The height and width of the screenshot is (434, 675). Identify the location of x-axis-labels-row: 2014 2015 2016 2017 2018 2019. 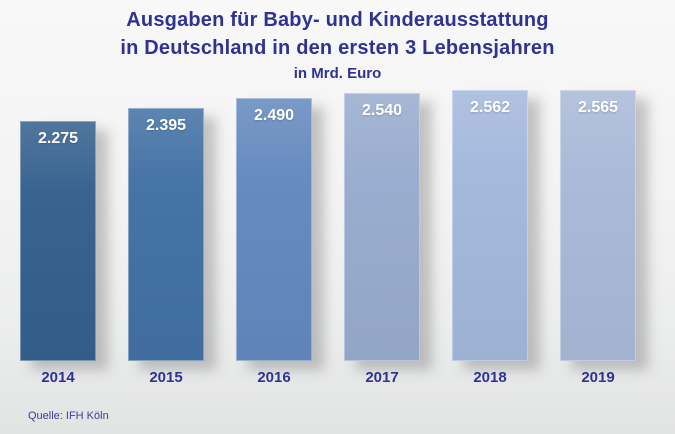
(337, 377).